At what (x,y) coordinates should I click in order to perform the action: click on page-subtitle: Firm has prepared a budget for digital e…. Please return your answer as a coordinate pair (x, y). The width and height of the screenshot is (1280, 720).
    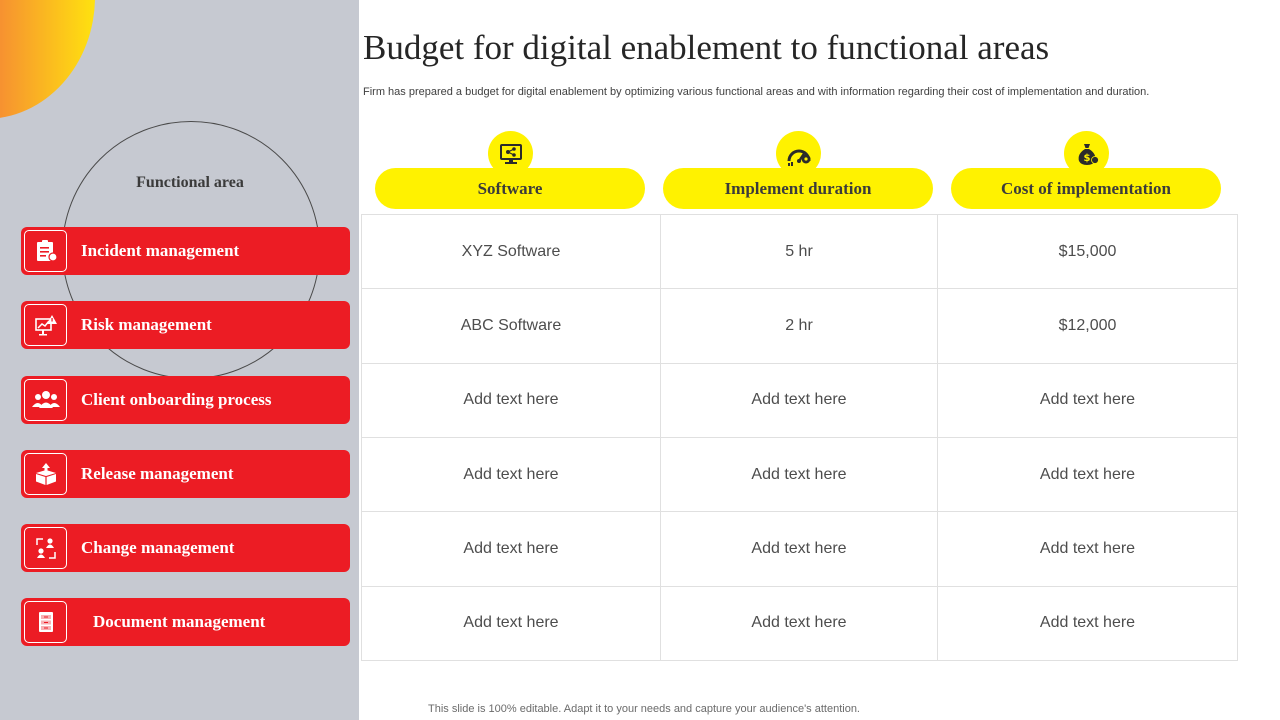
    Looking at the image, I should click on (756, 92).